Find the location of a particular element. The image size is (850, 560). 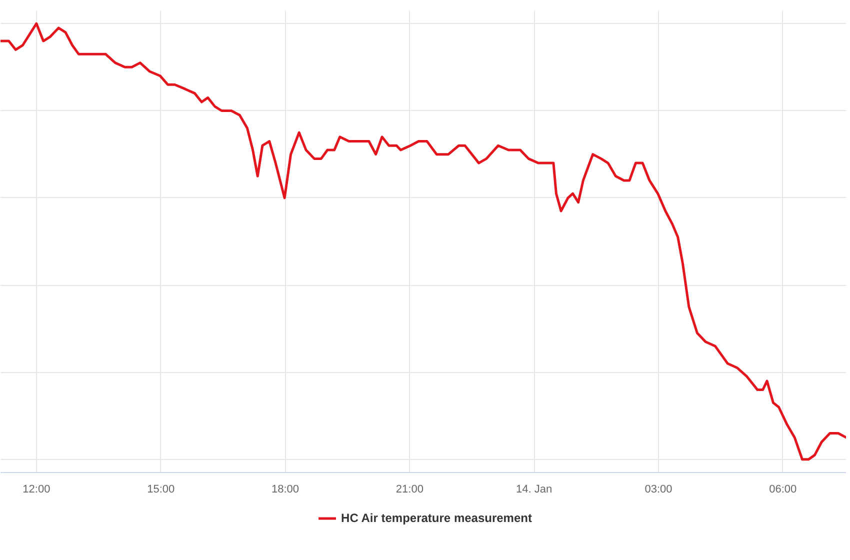

x-tick-label: 03:00 is located at coordinates (658, 490).